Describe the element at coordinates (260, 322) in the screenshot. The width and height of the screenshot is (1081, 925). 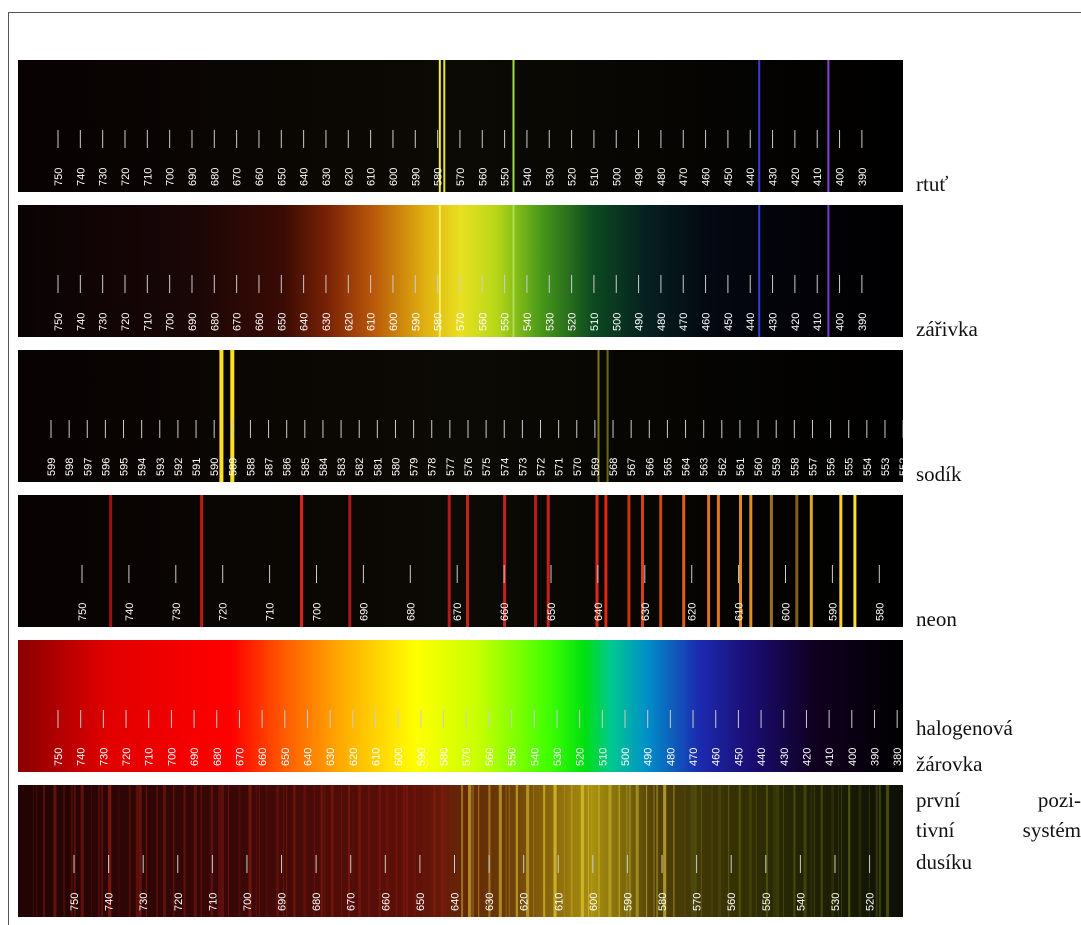
I see `tick-label: 660` at that location.